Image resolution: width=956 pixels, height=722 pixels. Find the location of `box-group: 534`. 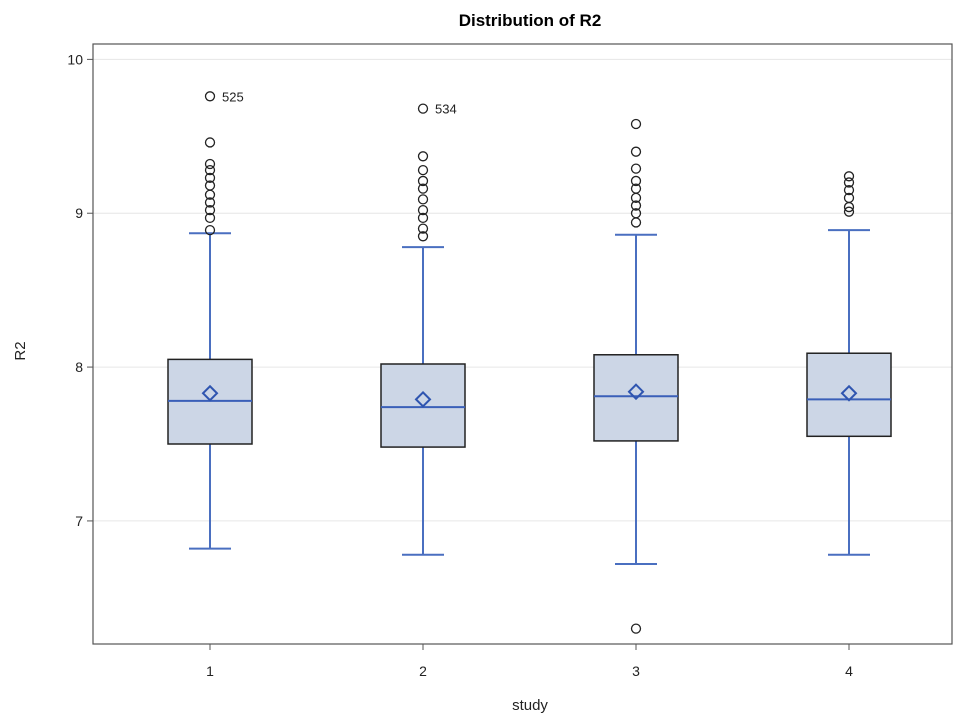

box-group: 534 is located at coordinates (423, 329).